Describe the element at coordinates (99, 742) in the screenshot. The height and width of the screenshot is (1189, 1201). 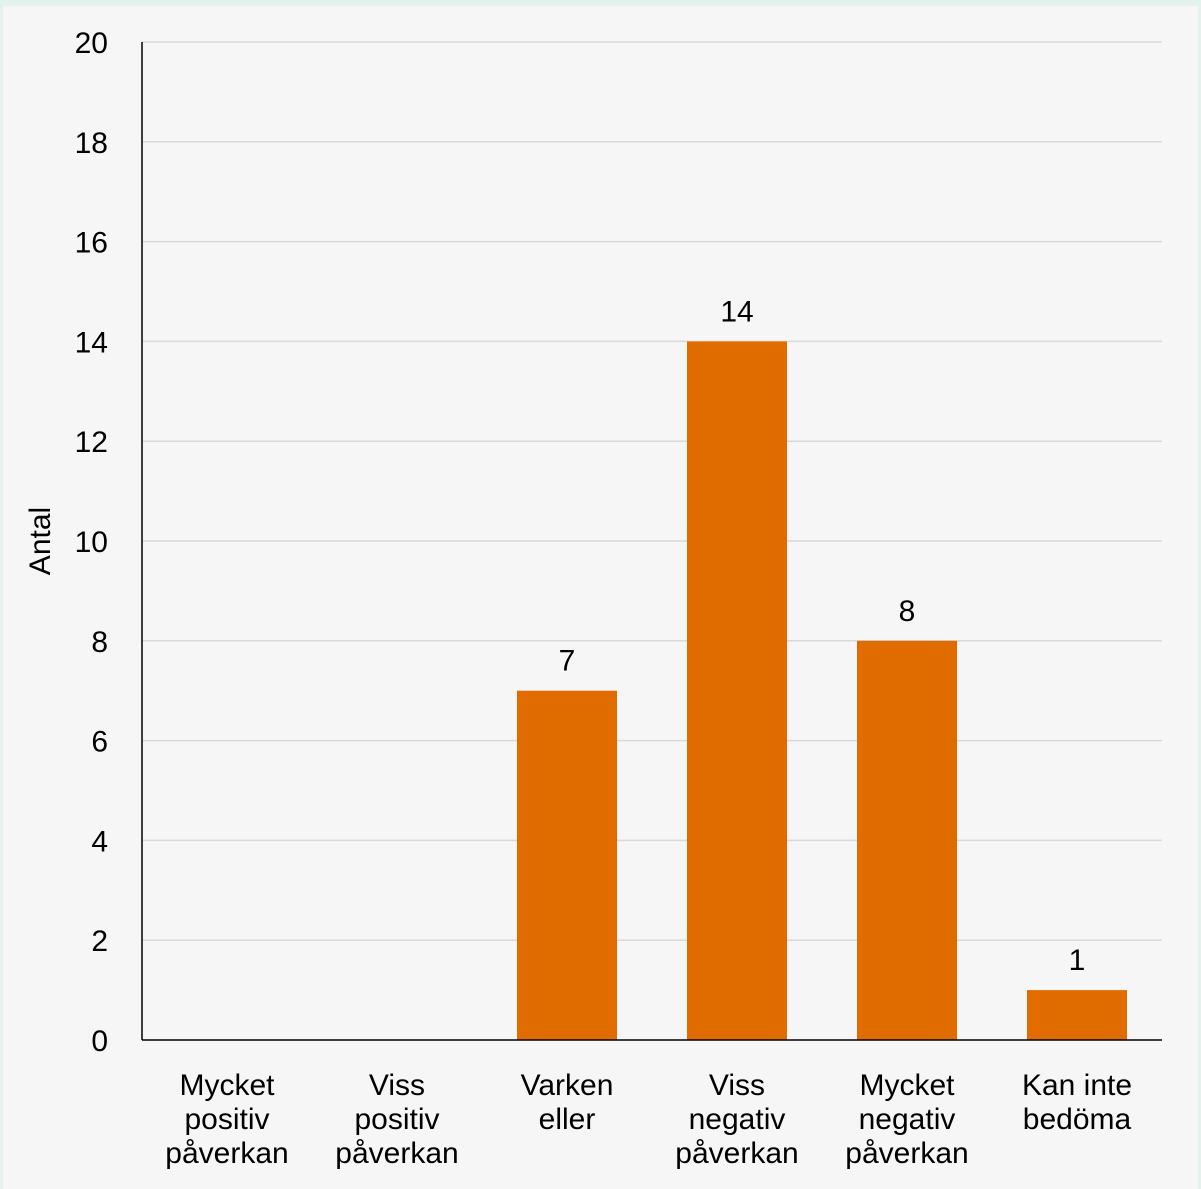
I see `y-tick-label: 6` at that location.